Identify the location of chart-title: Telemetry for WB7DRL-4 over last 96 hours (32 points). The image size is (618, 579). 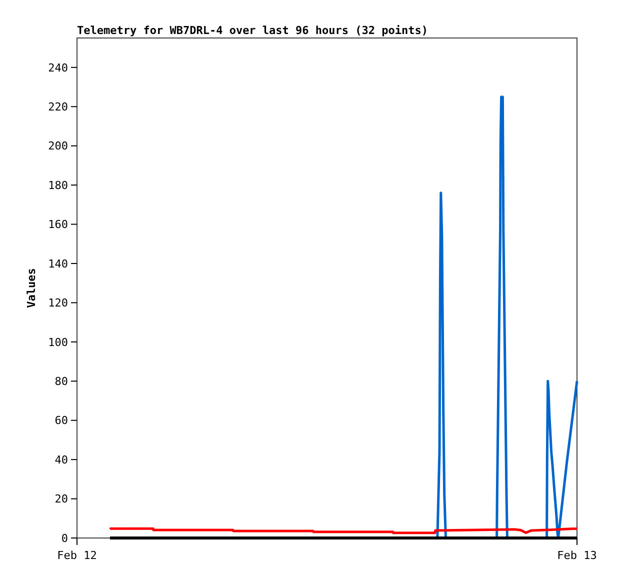
(252, 30).